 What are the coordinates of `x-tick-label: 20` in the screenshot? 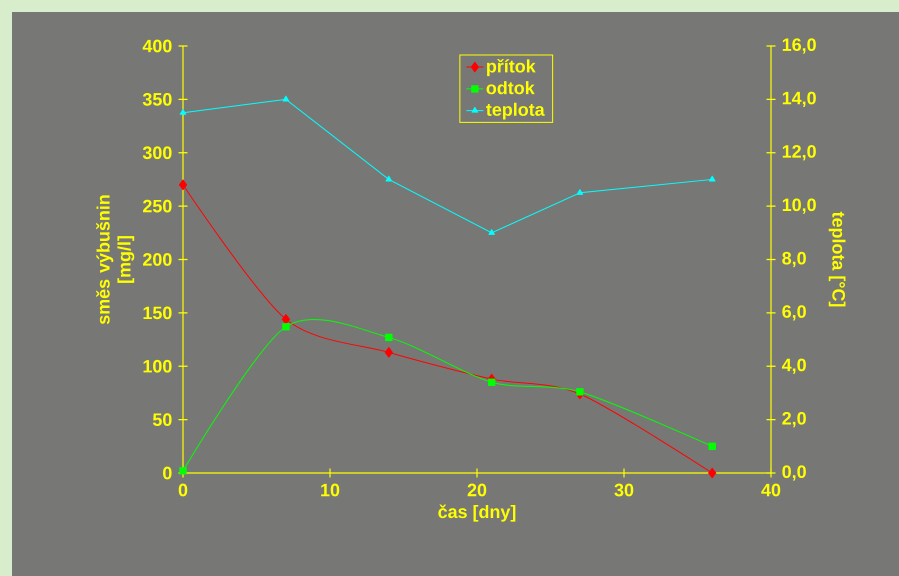 It's located at (477, 490).